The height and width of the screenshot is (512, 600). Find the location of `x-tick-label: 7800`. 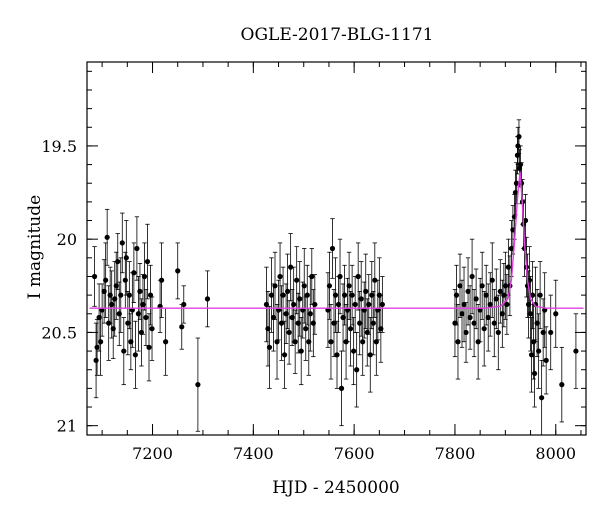

x-tick-label: 7800 is located at coordinates (455, 453).